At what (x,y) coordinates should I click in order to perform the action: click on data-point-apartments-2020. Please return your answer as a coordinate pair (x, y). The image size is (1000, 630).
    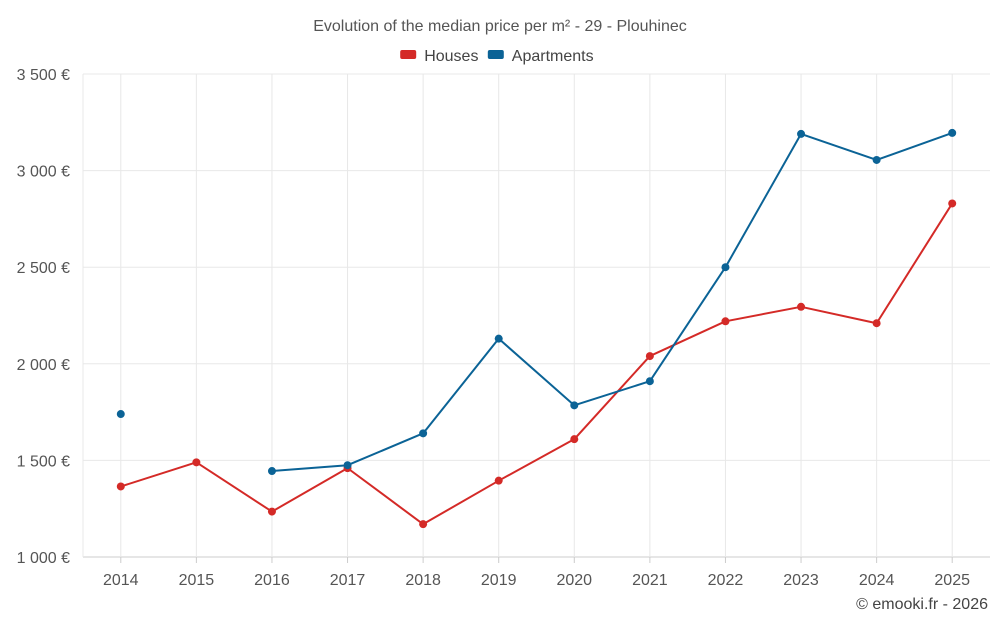
    Looking at the image, I should click on (574, 405).